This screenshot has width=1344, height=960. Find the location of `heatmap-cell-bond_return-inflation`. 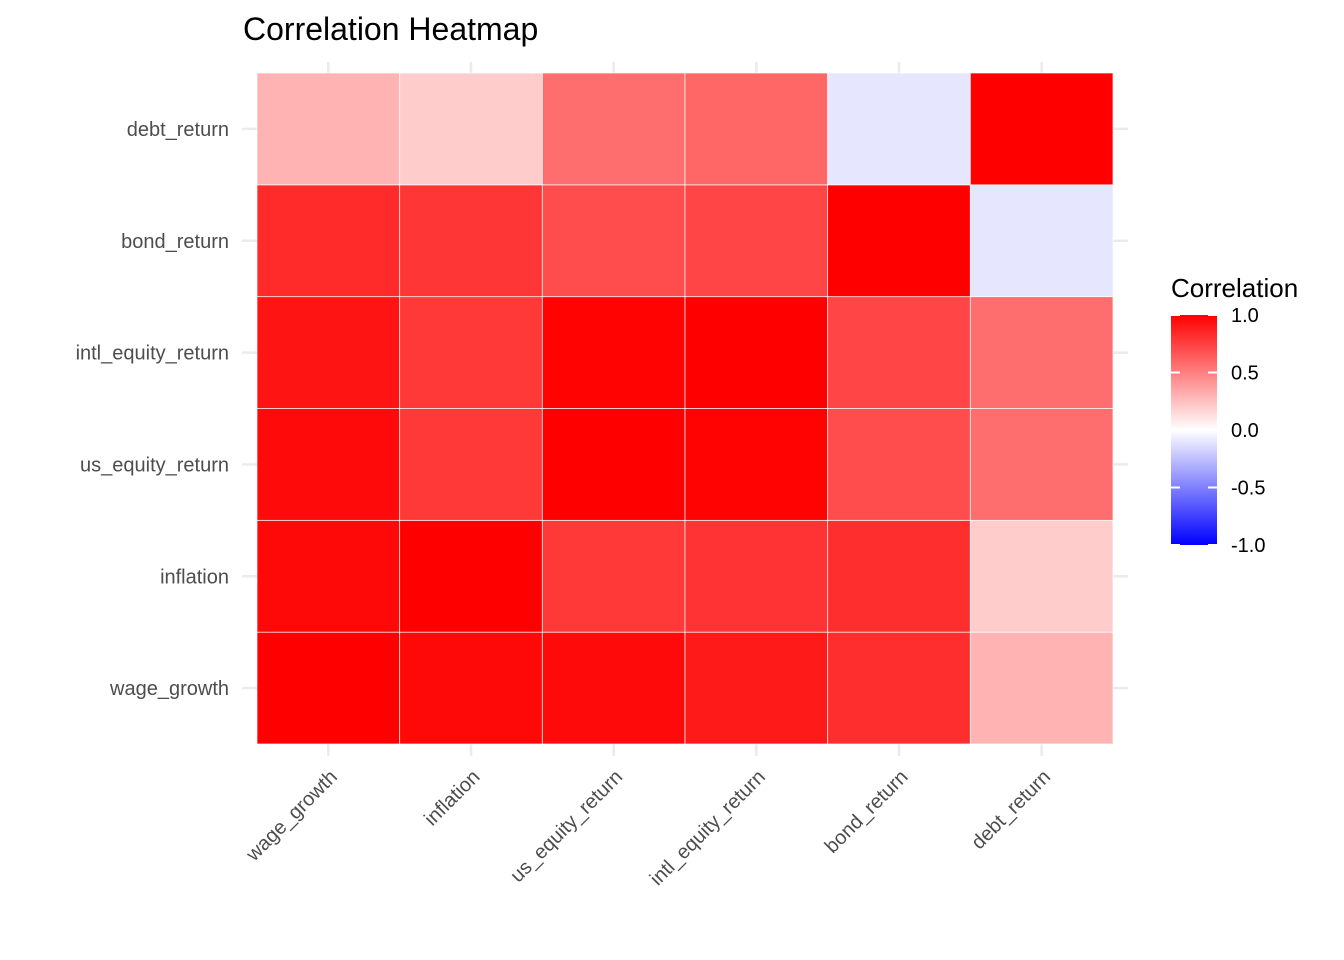

heatmap-cell-bond_return-inflation is located at coordinates (471, 241).